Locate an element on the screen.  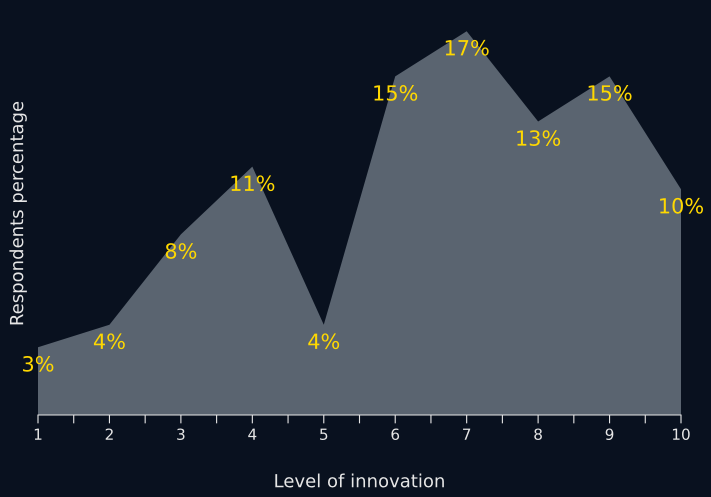
data-label: 13% is located at coordinates (538, 138).